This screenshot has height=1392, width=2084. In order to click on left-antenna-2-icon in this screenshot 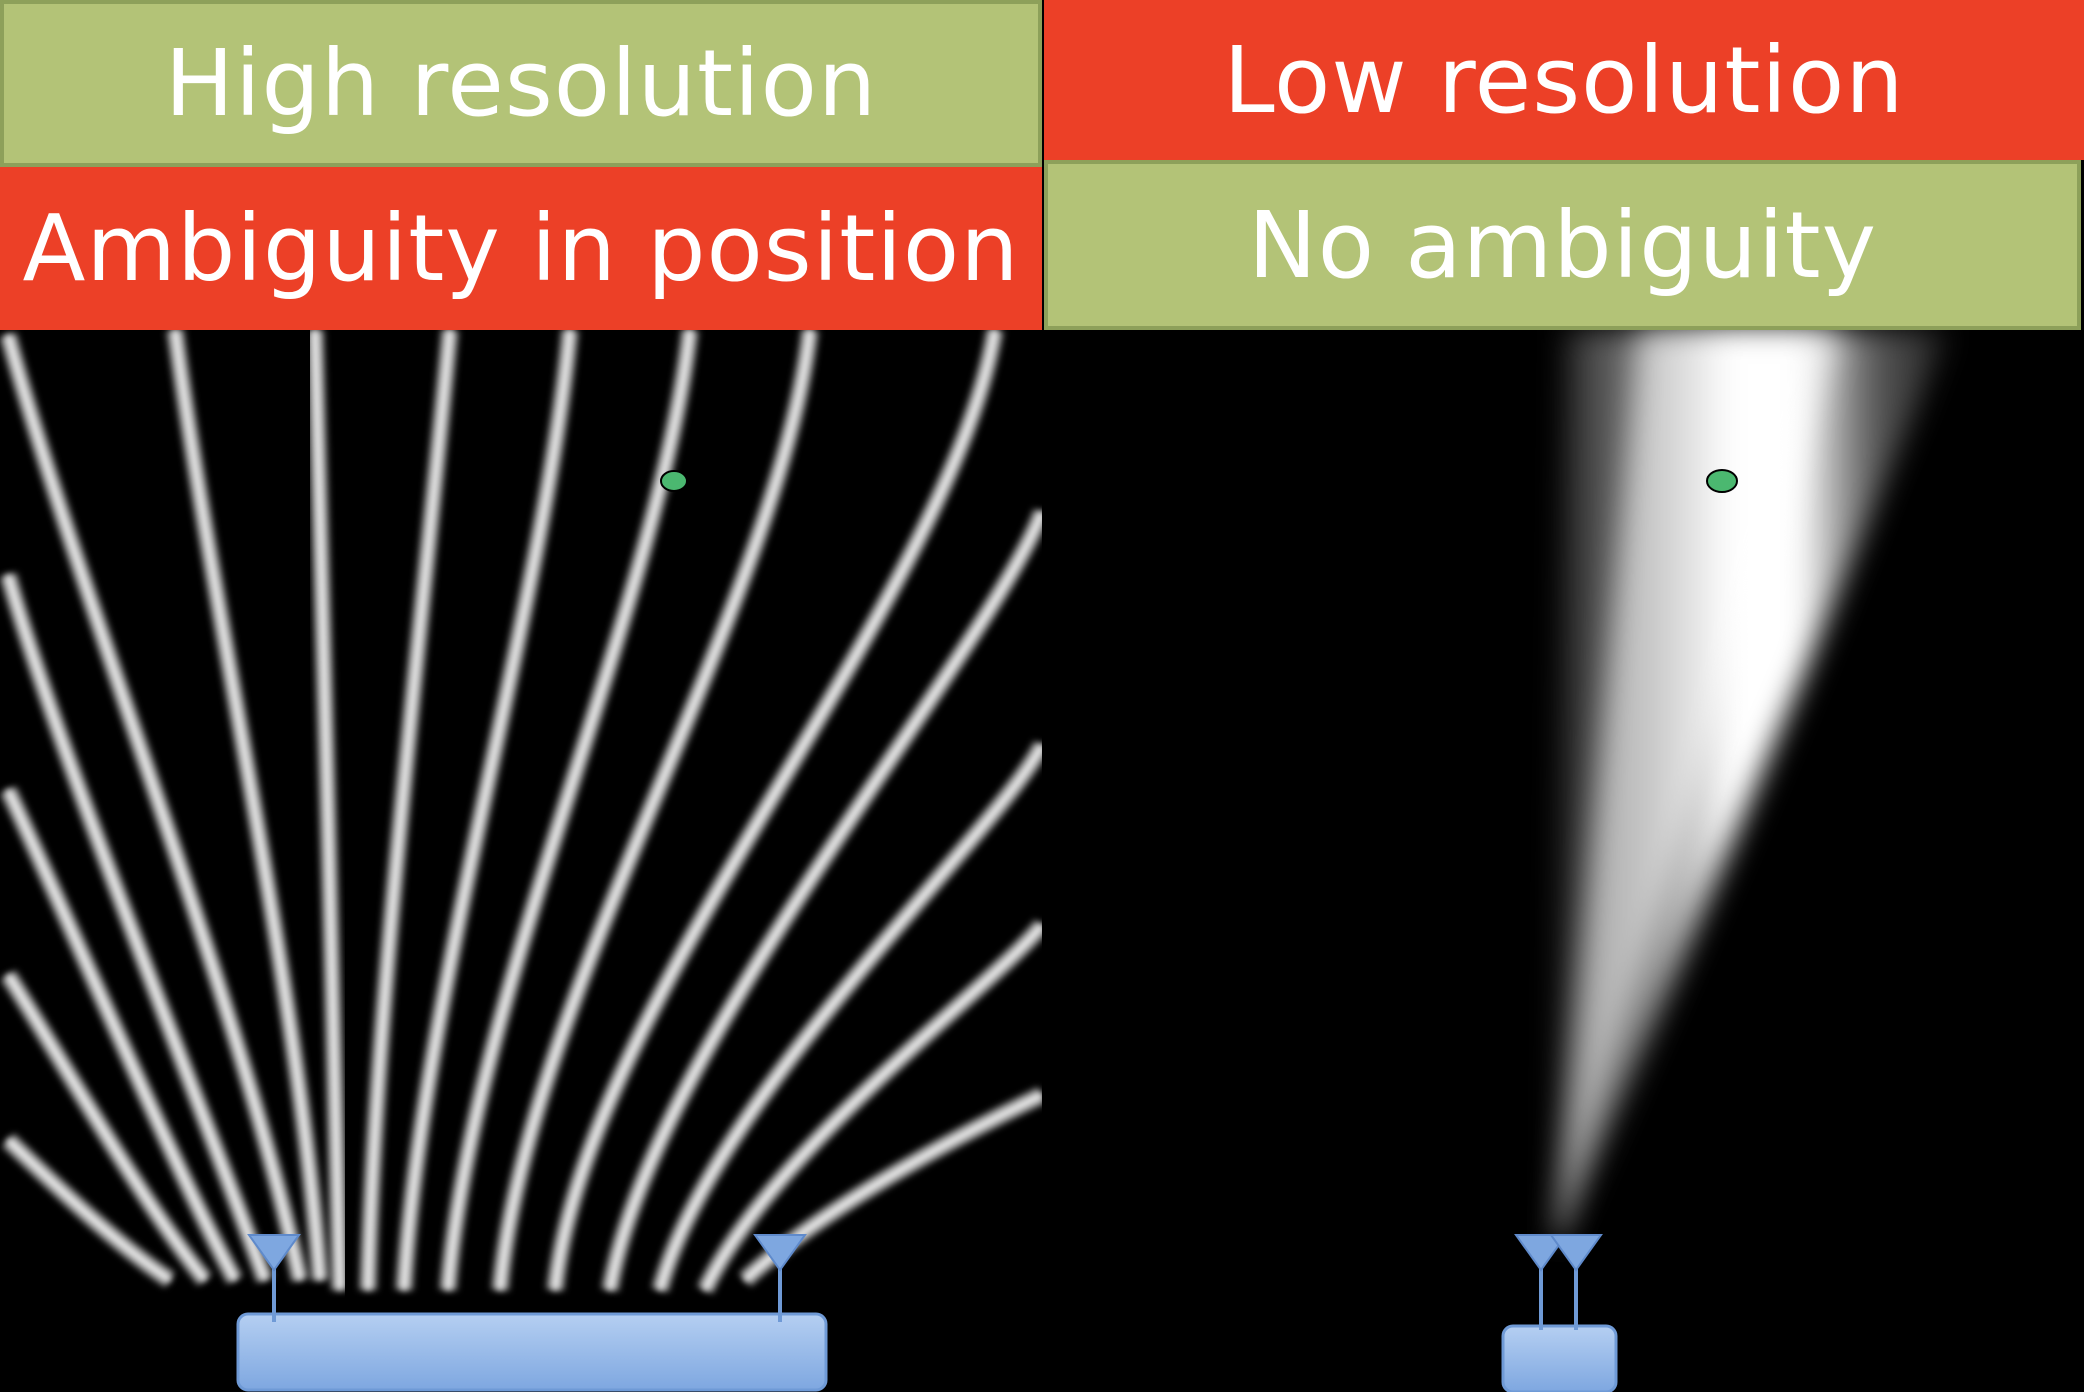, I will do `click(780, 1278)`.